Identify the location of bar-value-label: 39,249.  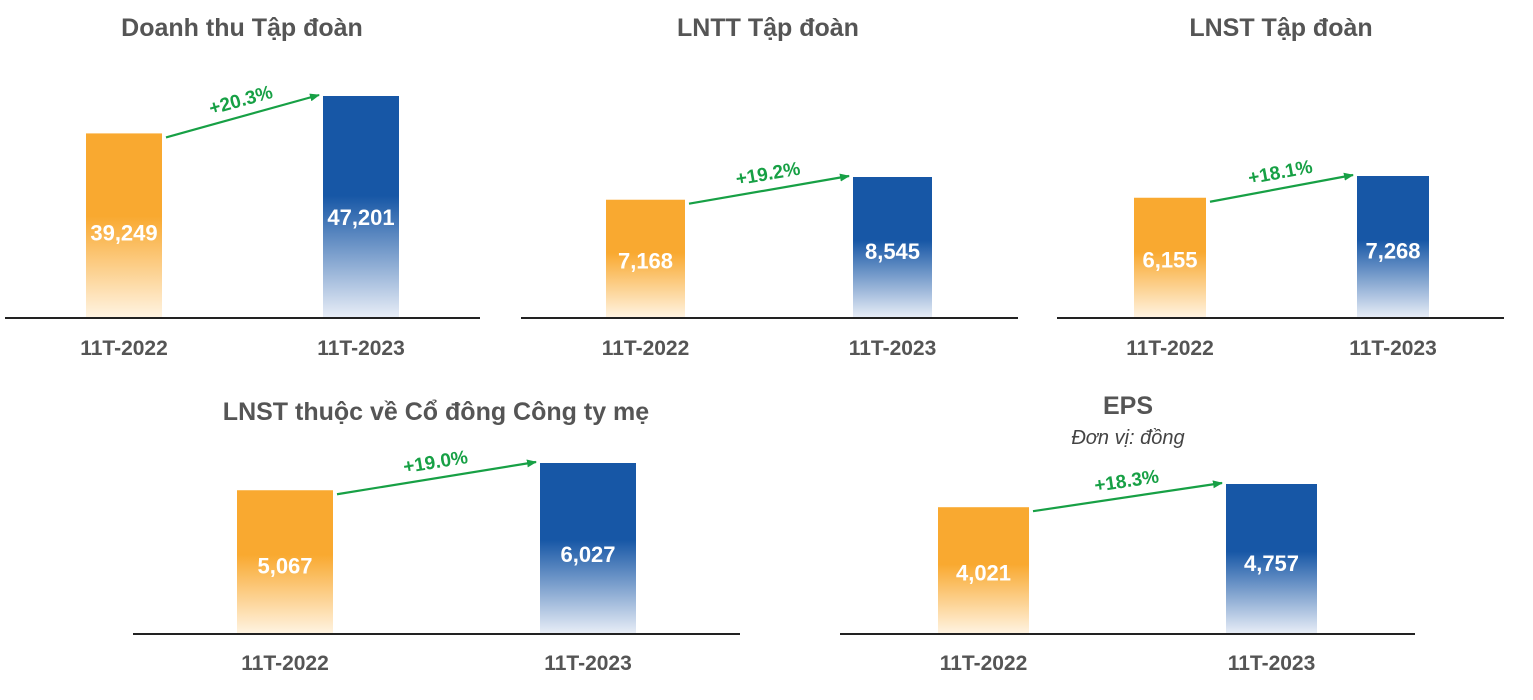
(123, 232).